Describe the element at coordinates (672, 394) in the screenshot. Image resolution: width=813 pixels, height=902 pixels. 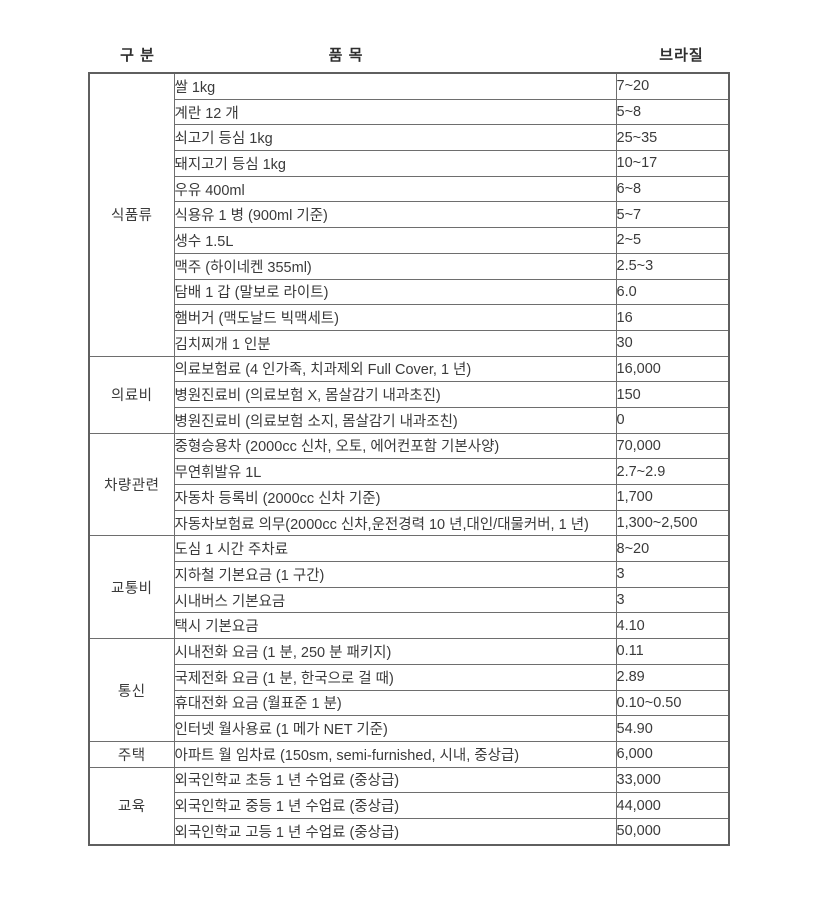
I see `value-cell: 150` at that location.